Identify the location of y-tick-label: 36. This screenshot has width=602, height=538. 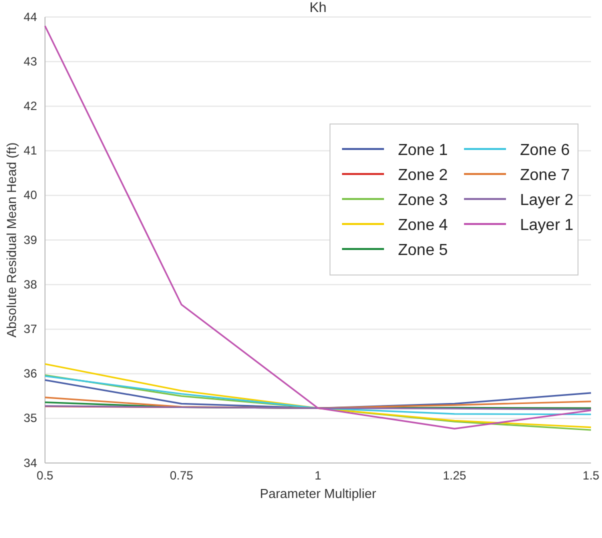
(31, 373).